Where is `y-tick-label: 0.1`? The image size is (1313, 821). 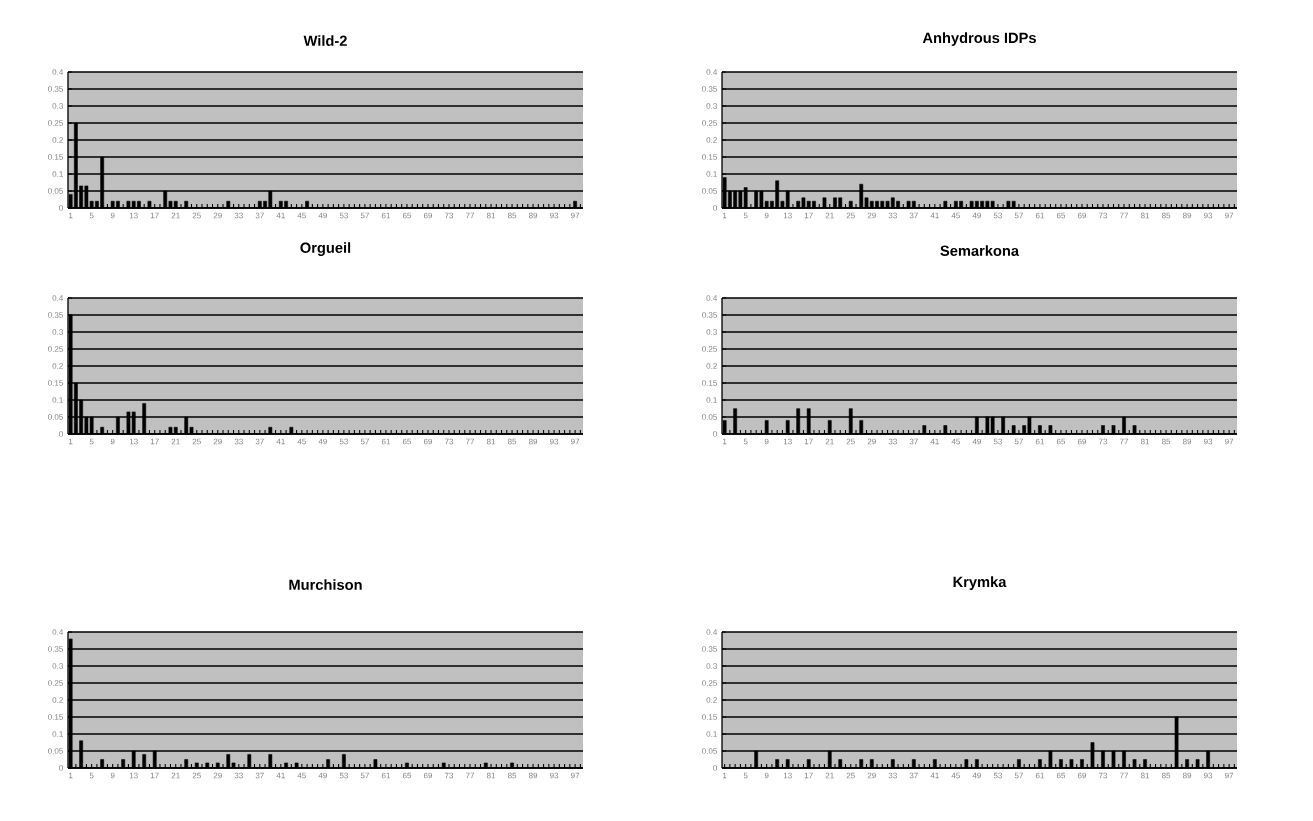 y-tick-label: 0.1 is located at coordinates (57, 174).